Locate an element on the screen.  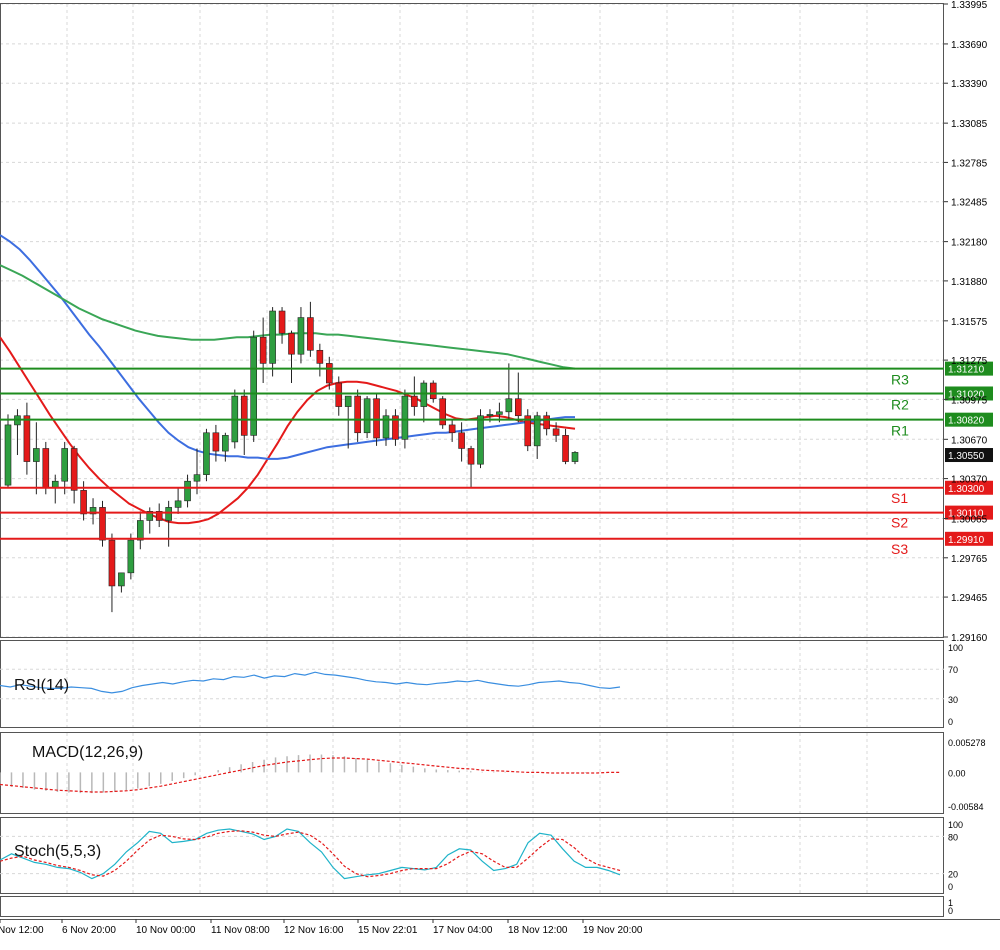
price-tick-label: 1.30065 is located at coordinates (969, 520).